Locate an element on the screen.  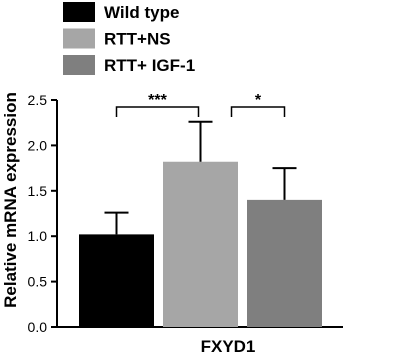
annotation: *** is located at coordinates (157, 100).